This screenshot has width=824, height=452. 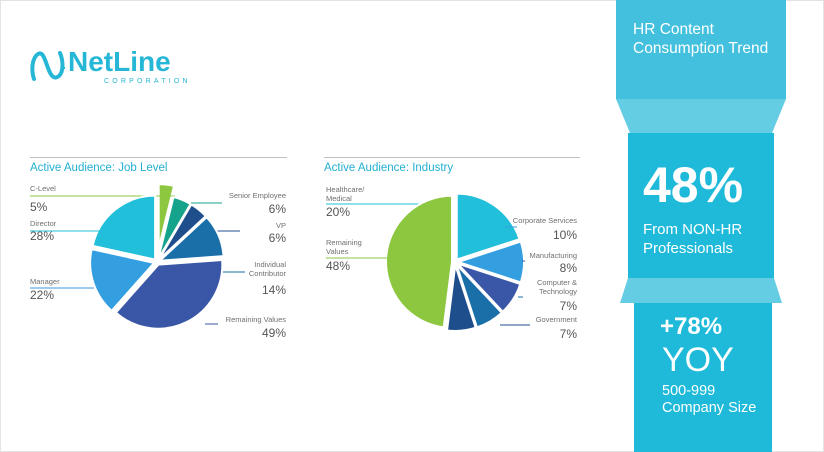 What do you see at coordinates (119, 61) in the screenshot?
I see `logo-name: NetLine` at bounding box center [119, 61].